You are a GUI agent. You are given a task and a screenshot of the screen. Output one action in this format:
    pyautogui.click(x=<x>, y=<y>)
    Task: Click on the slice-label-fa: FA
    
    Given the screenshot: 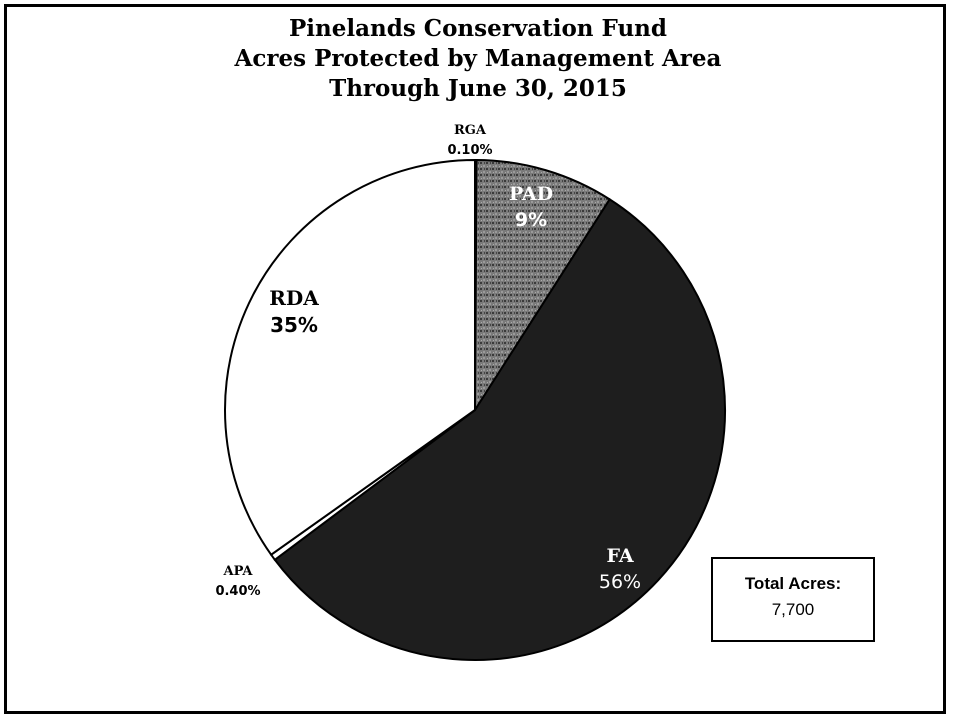 What is the action you would take?
    pyautogui.click(x=619, y=556)
    